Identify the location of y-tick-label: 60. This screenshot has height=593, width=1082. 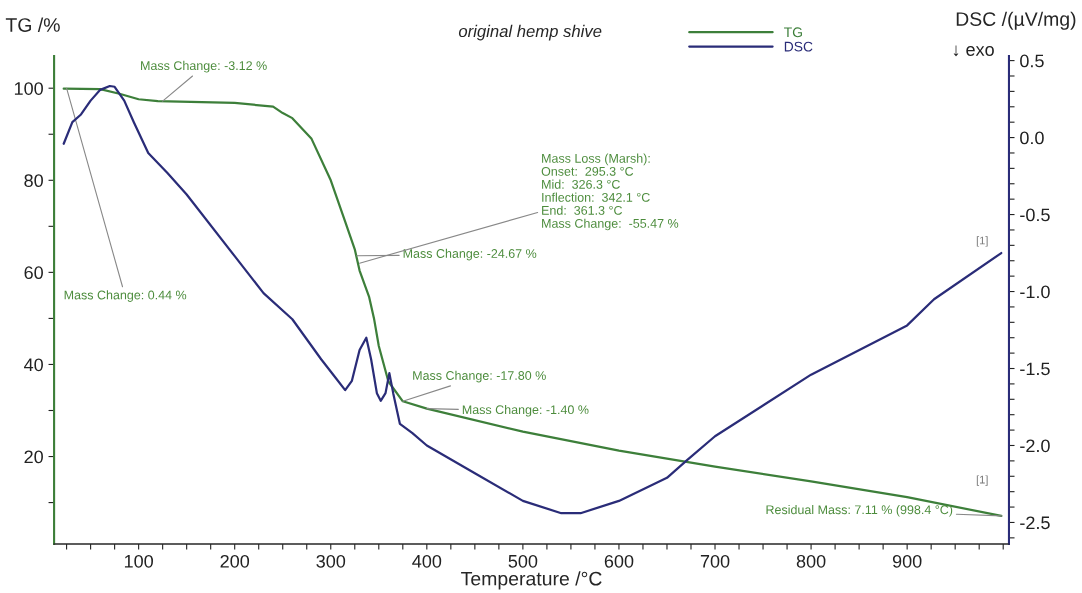
(33, 273).